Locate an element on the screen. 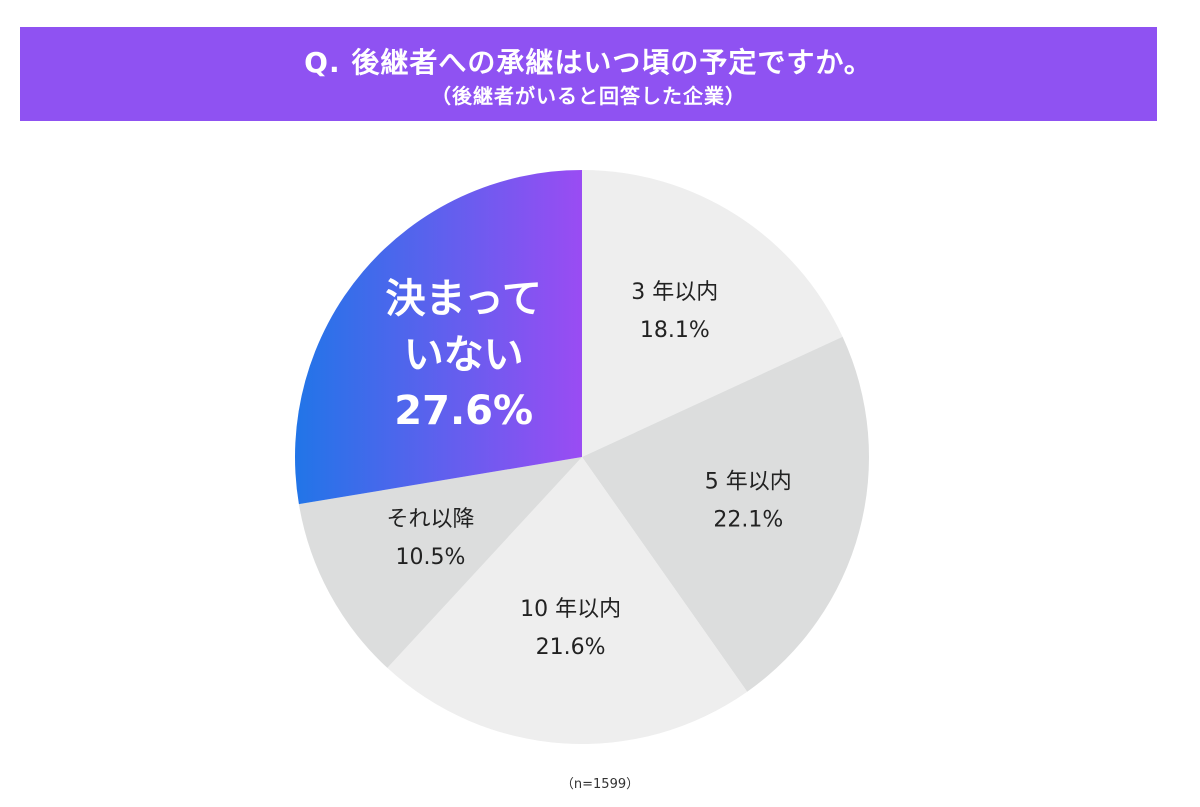  slice-value-label: 21.6% is located at coordinates (571, 647).